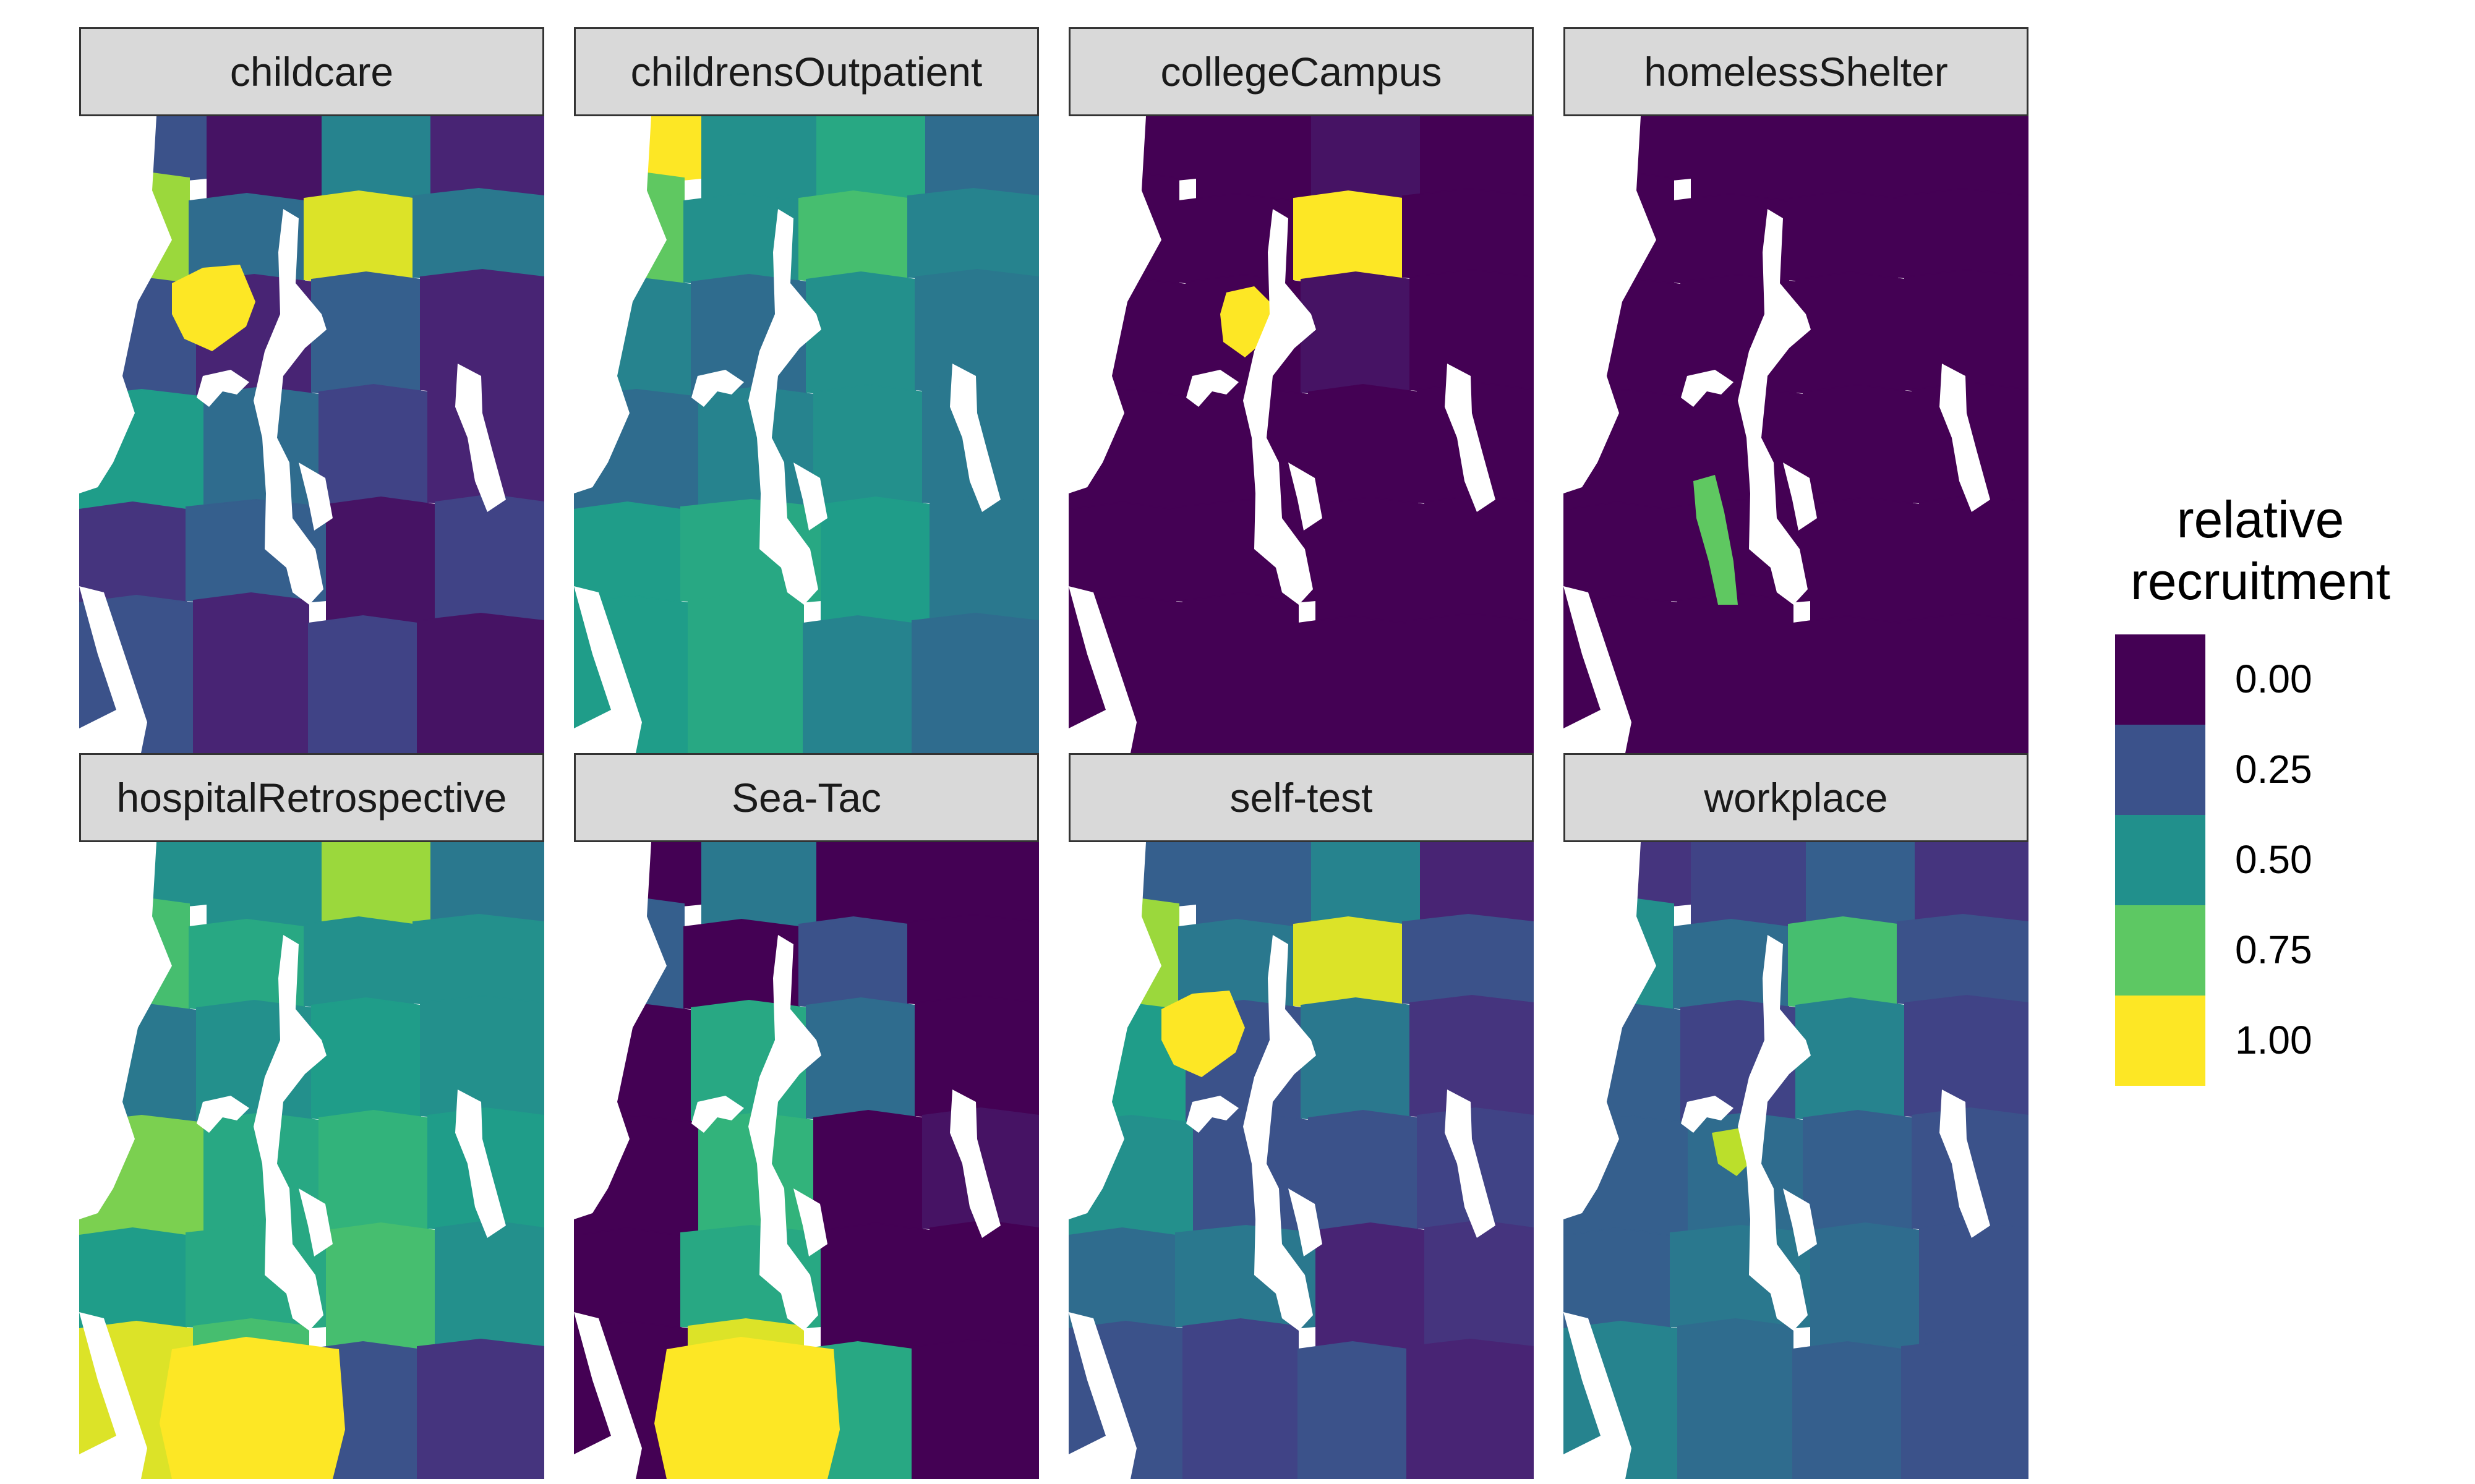 The image size is (2475, 1484). I want to click on facet-strip-label: workplace, so click(1795, 797).